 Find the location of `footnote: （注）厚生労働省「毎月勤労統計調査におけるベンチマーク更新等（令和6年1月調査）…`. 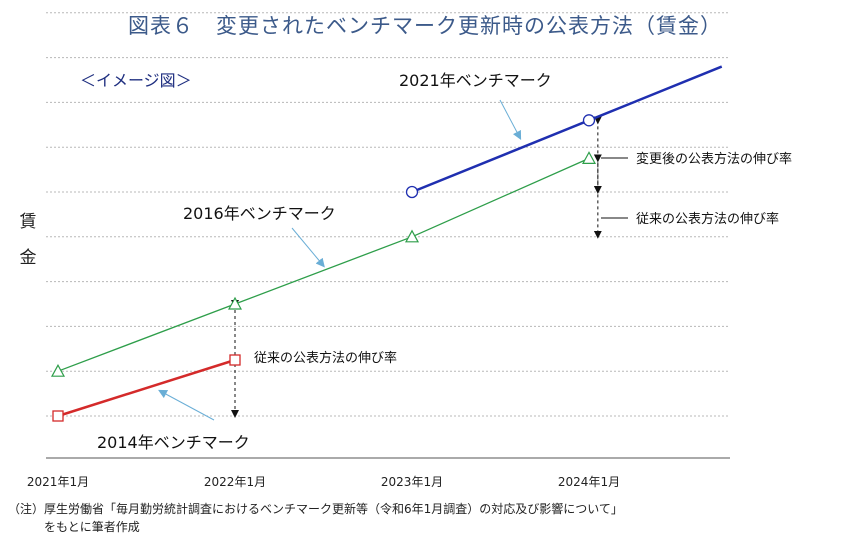

footnote: （注）厚生労働省「毎月勤労統計調査におけるベンチマーク更新等（令和6年1月調査）… is located at coordinates (315, 518).